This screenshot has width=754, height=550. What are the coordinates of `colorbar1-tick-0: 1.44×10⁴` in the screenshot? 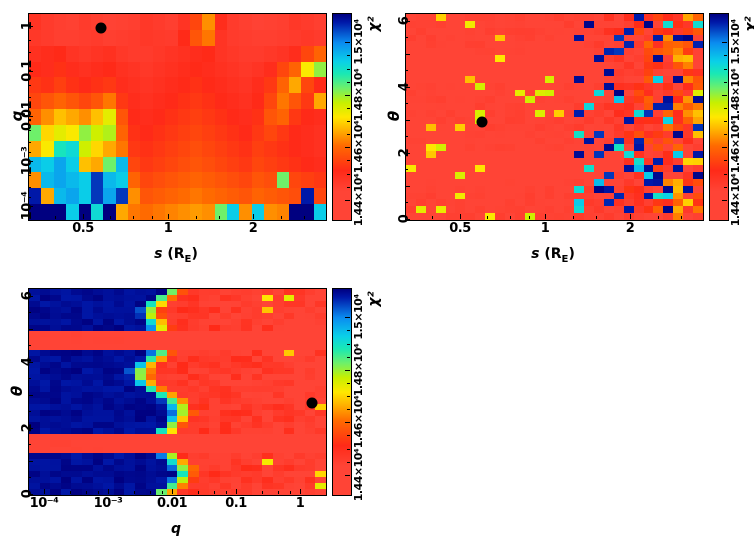 It's located at (358, 200).